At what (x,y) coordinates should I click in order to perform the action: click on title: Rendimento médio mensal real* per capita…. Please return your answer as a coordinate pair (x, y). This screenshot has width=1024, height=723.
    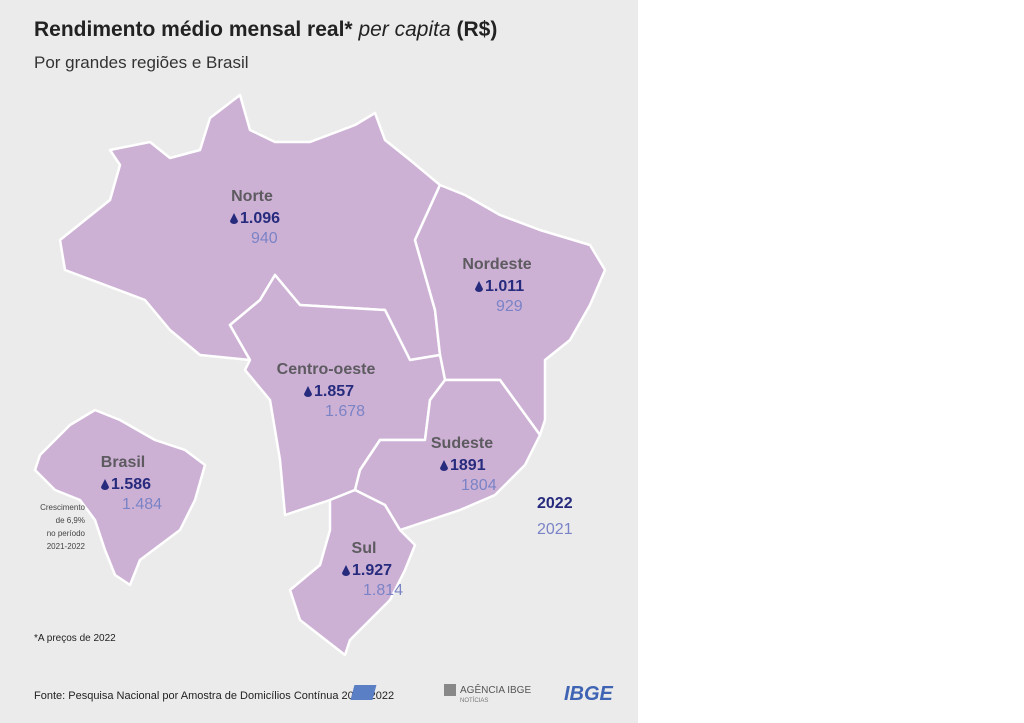
    Looking at the image, I should click on (265, 29).